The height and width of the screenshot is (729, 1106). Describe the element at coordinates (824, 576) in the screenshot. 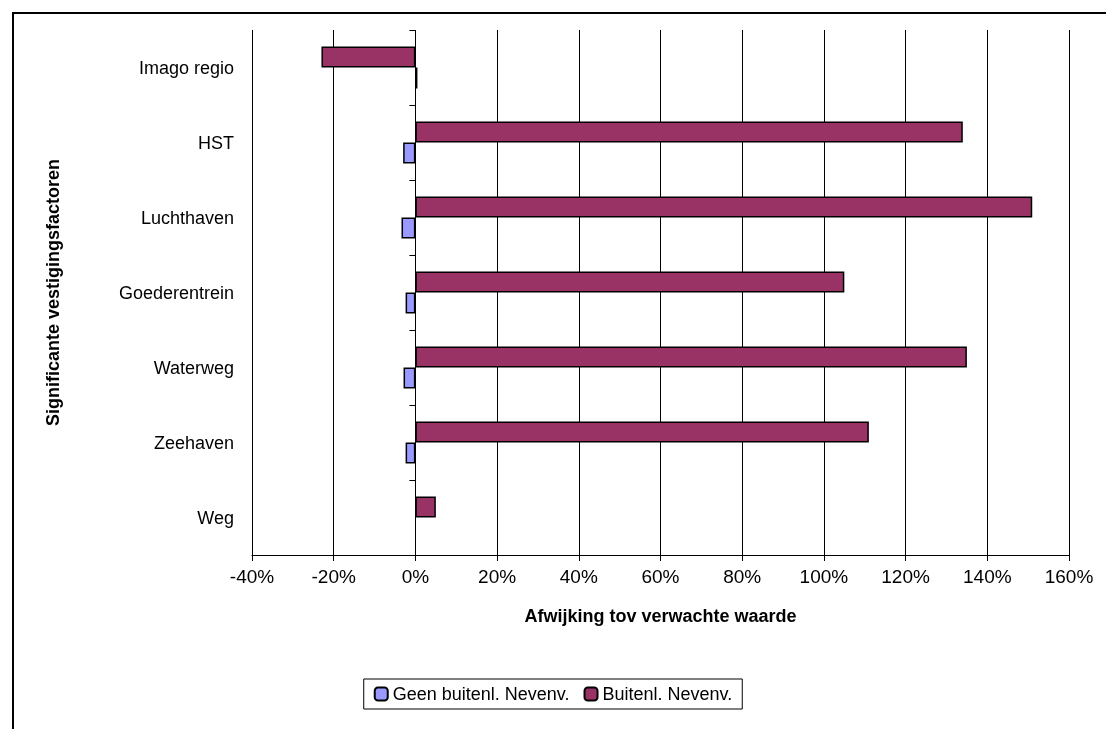

I see `x-tick-label: 100%` at that location.